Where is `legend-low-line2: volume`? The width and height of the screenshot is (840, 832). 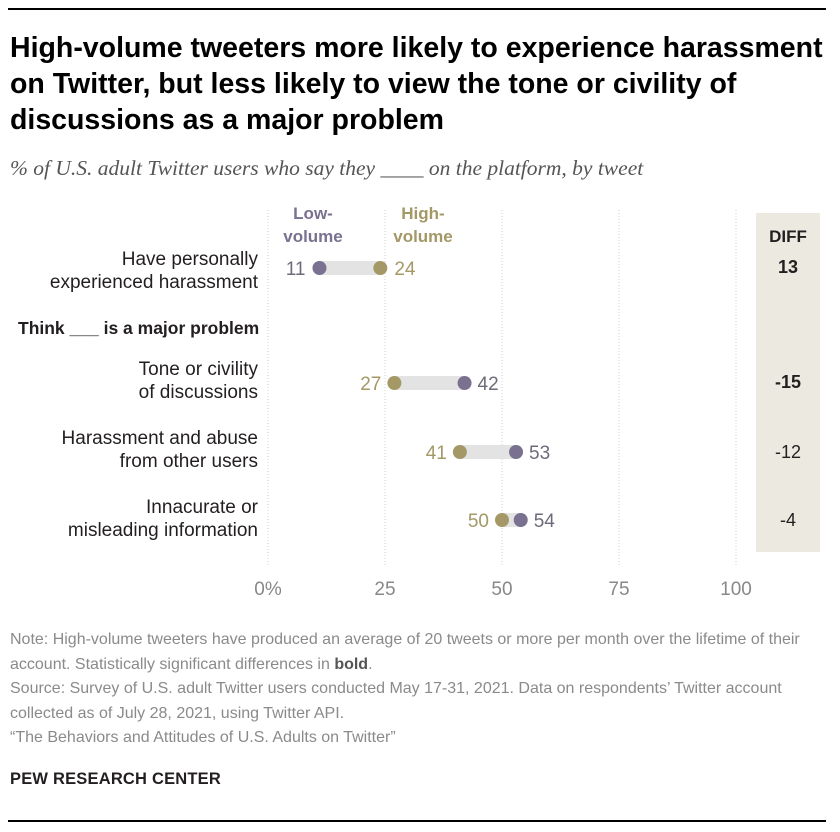
legend-low-line2: volume is located at coordinates (313, 236).